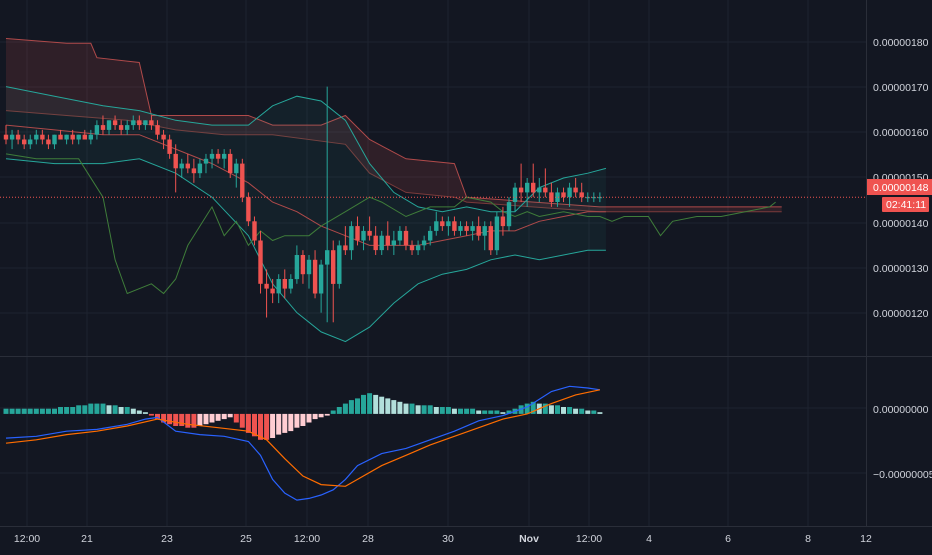  I want to click on macd-lines, so click(303, 443).